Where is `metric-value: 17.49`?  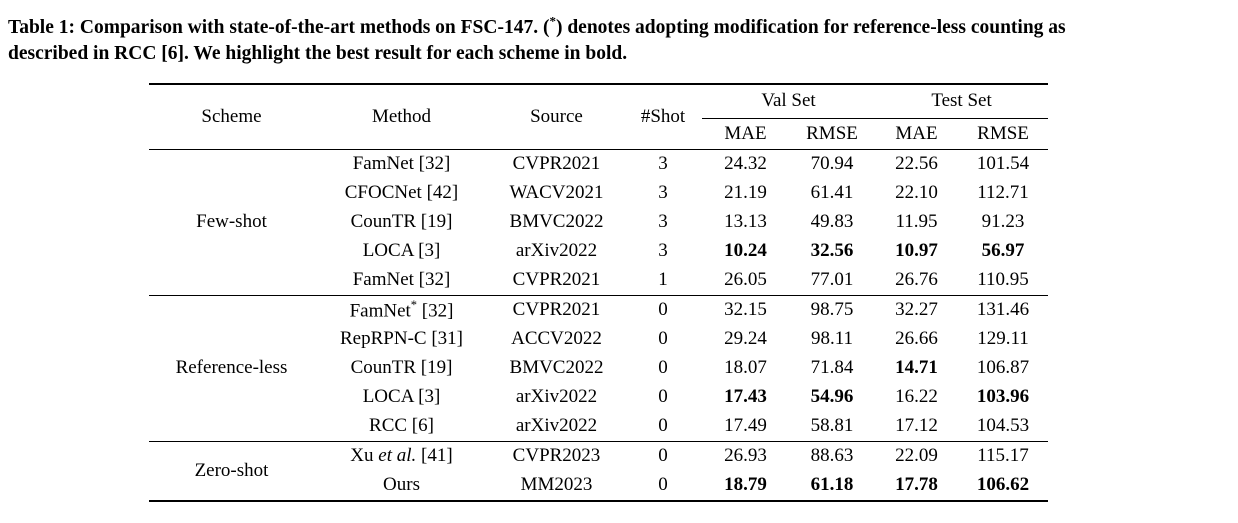
metric-value: 17.49 is located at coordinates (745, 426).